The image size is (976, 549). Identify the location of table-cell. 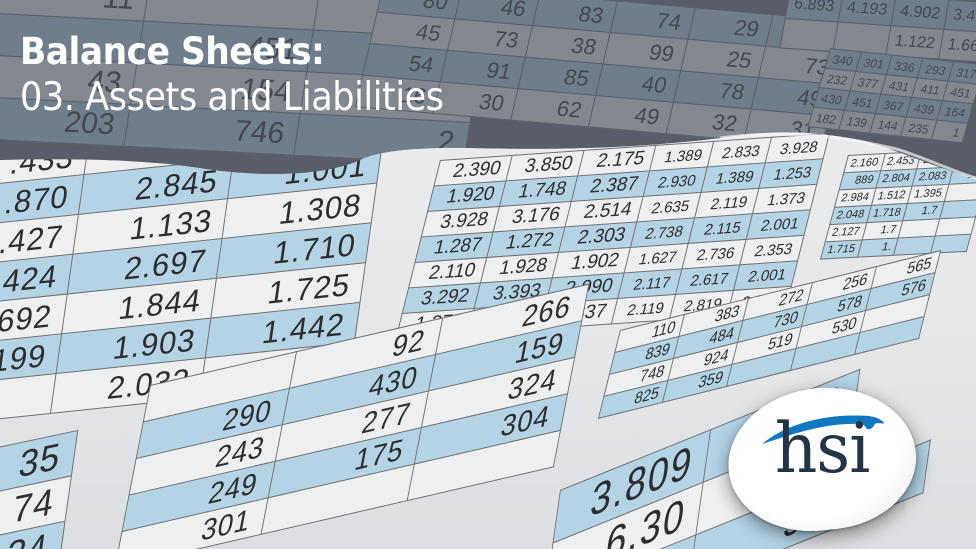
(28, 401).